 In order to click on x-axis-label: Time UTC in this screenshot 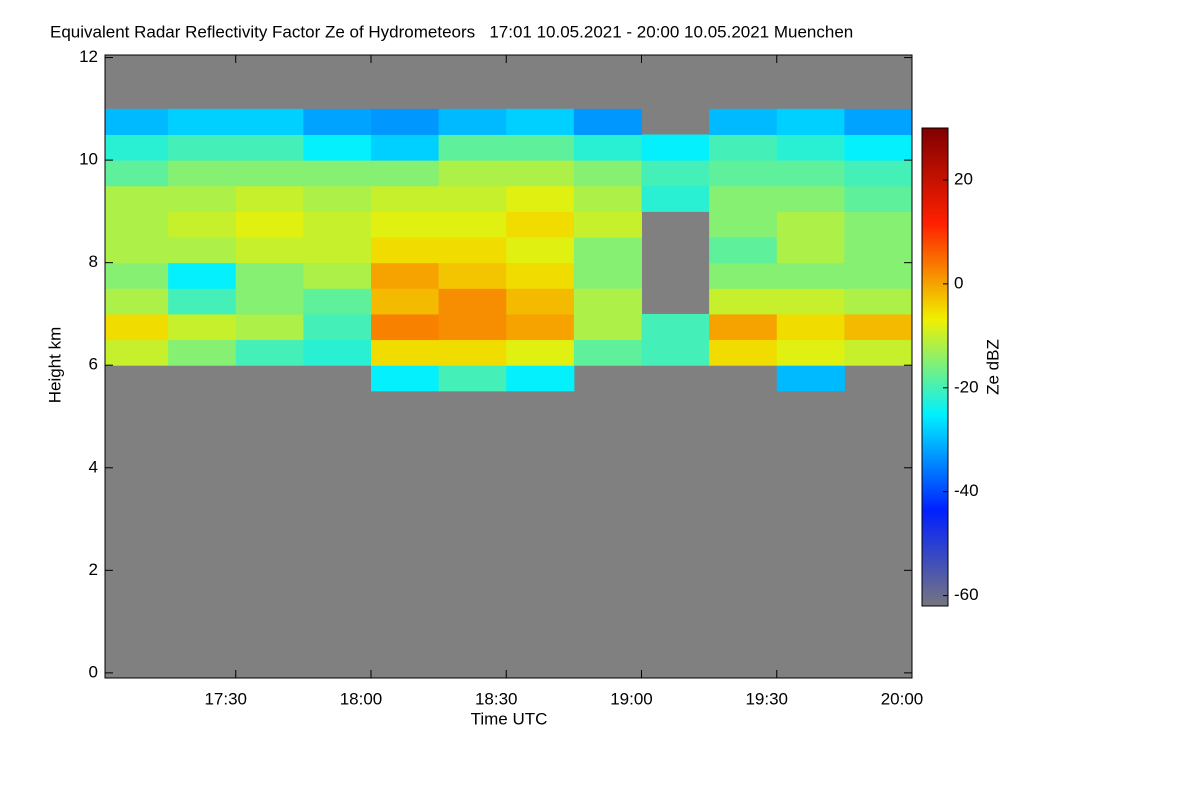, I will do `click(509, 718)`.